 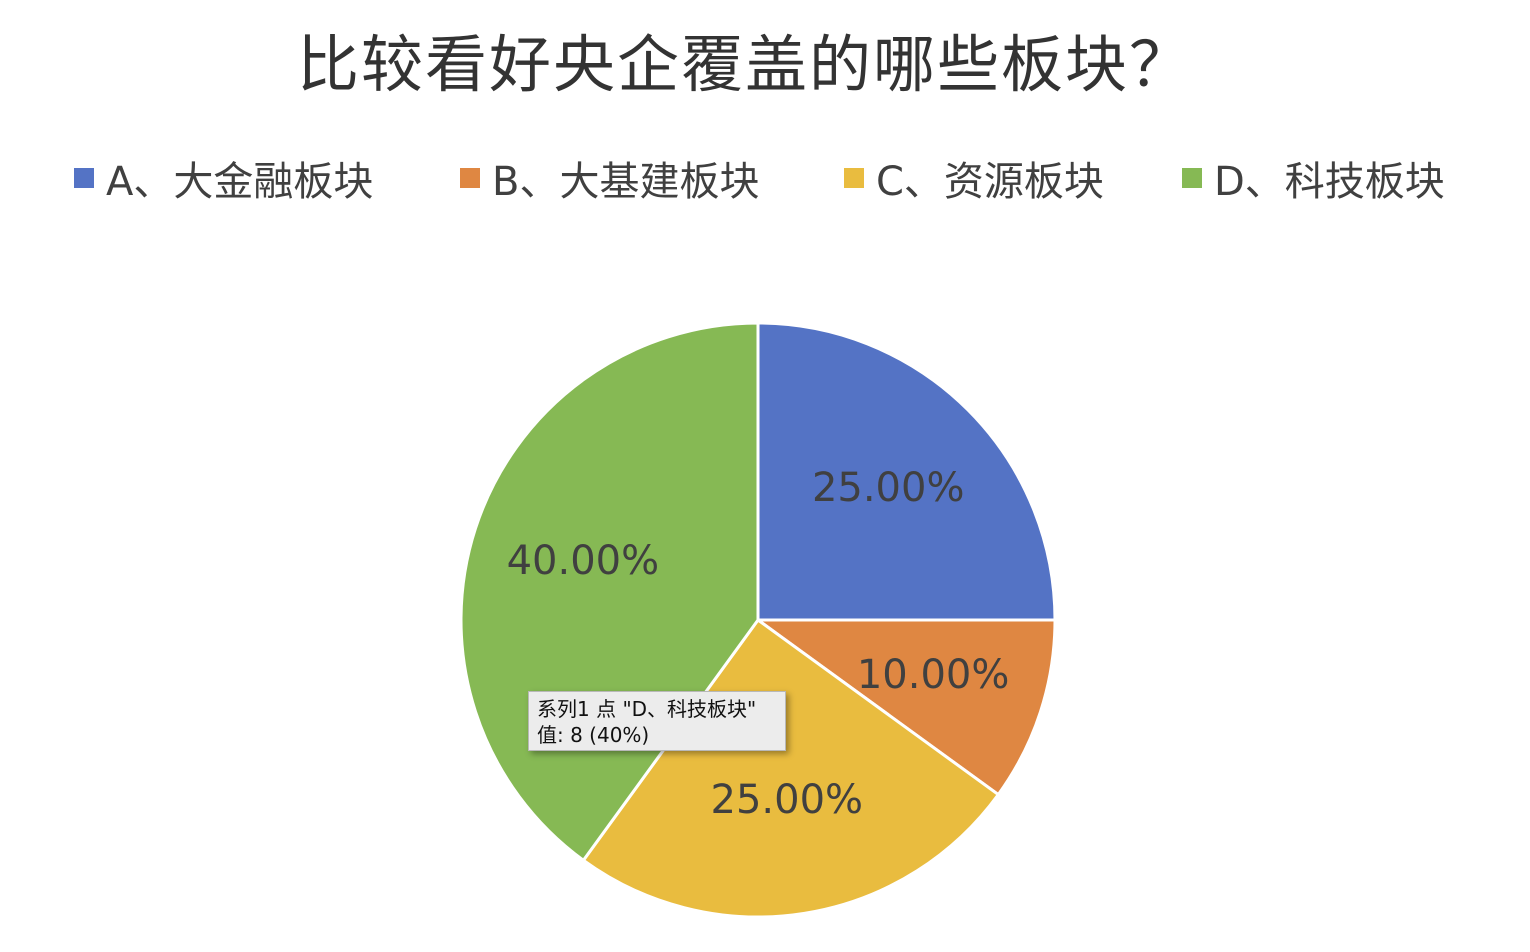 What do you see at coordinates (1192, 178) in the screenshot?
I see `legend-swatch-d` at bounding box center [1192, 178].